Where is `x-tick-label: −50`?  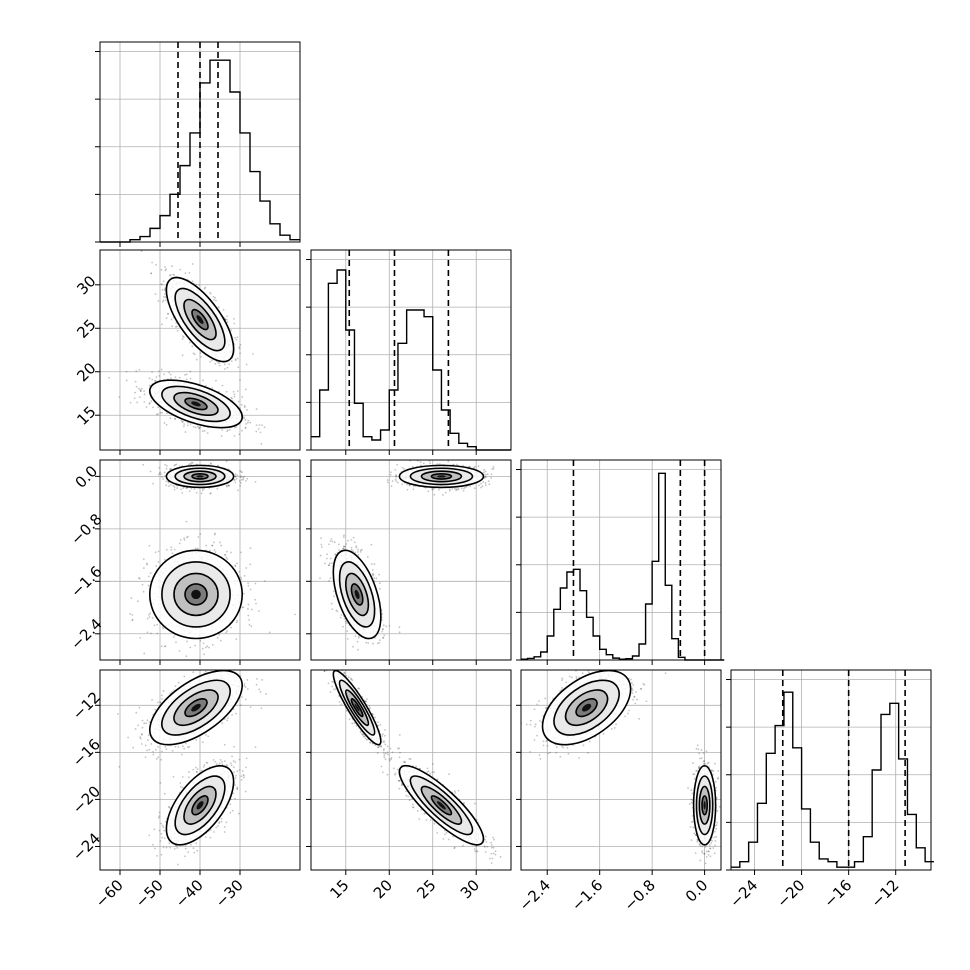 x-tick-label: −50 is located at coordinates (149, 893).